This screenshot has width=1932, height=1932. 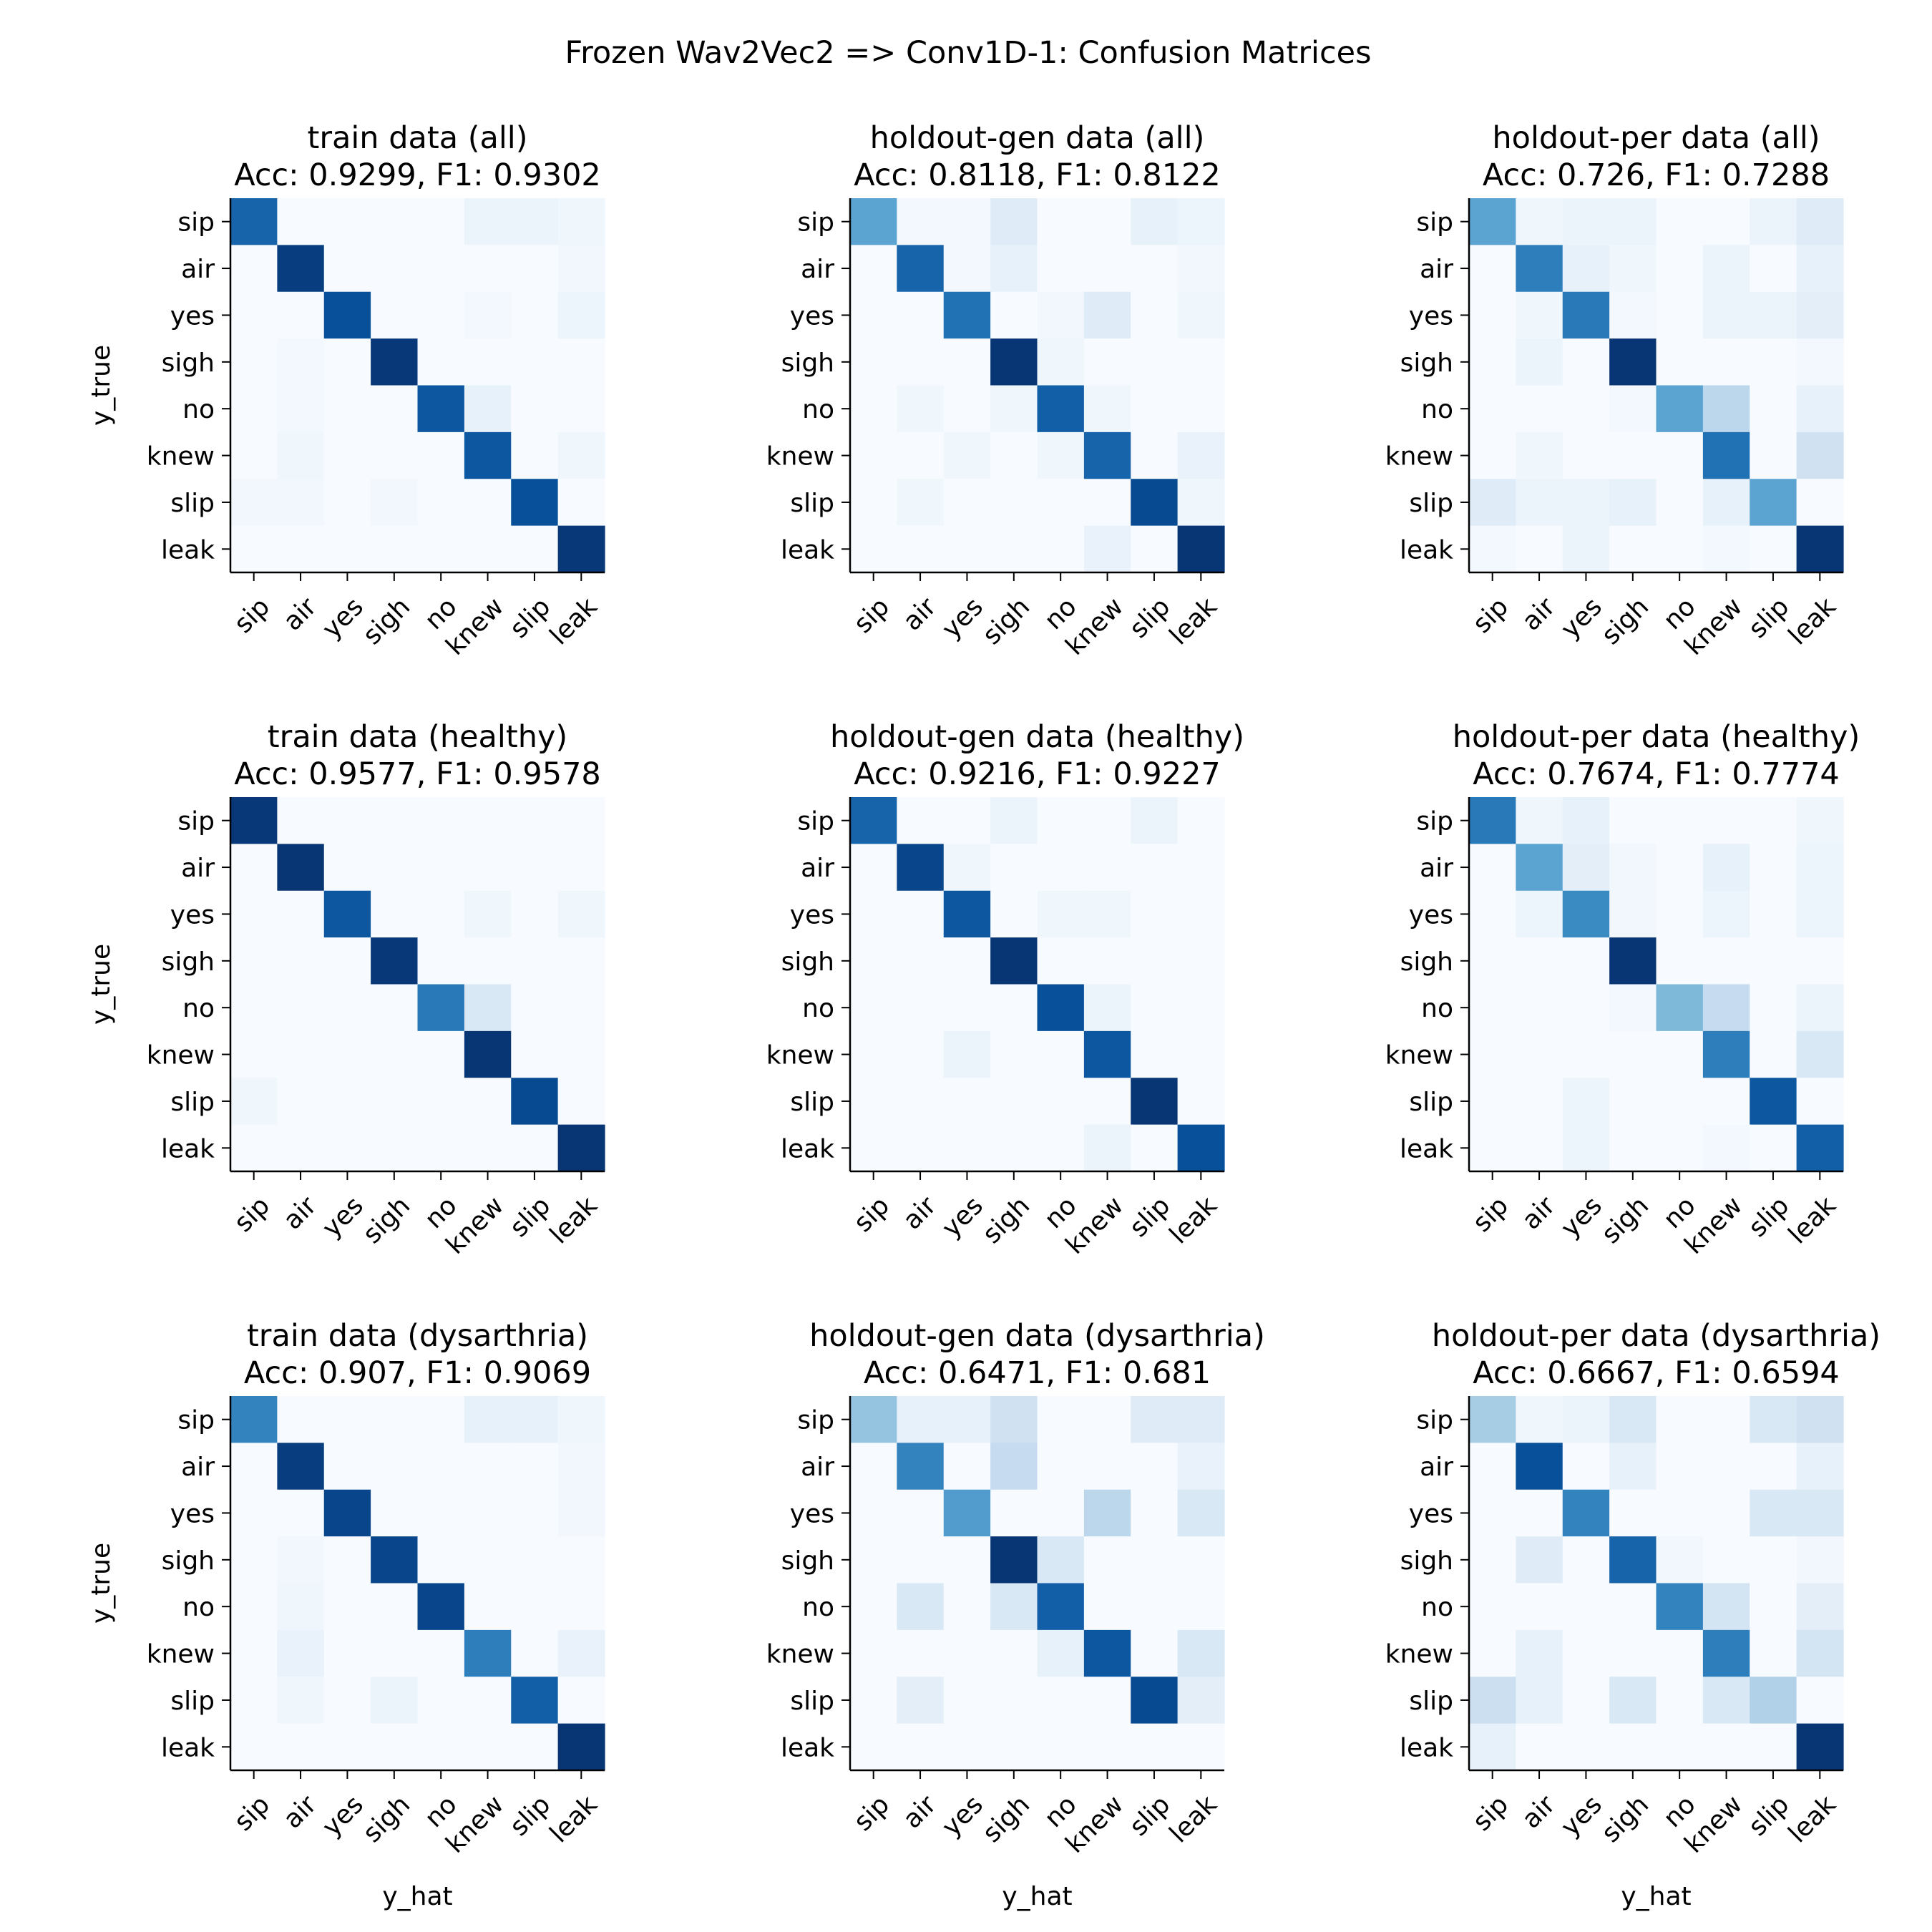 I want to click on panel-subtitle: Acc: 0.907, F1: 0.9069, so click(x=417, y=1373).